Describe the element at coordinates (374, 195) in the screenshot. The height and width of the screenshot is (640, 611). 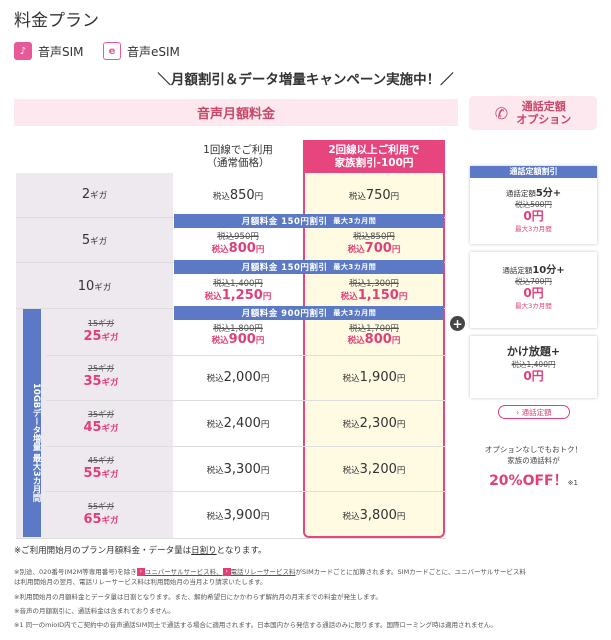
I see `price-2gb-family: 税込750円` at that location.